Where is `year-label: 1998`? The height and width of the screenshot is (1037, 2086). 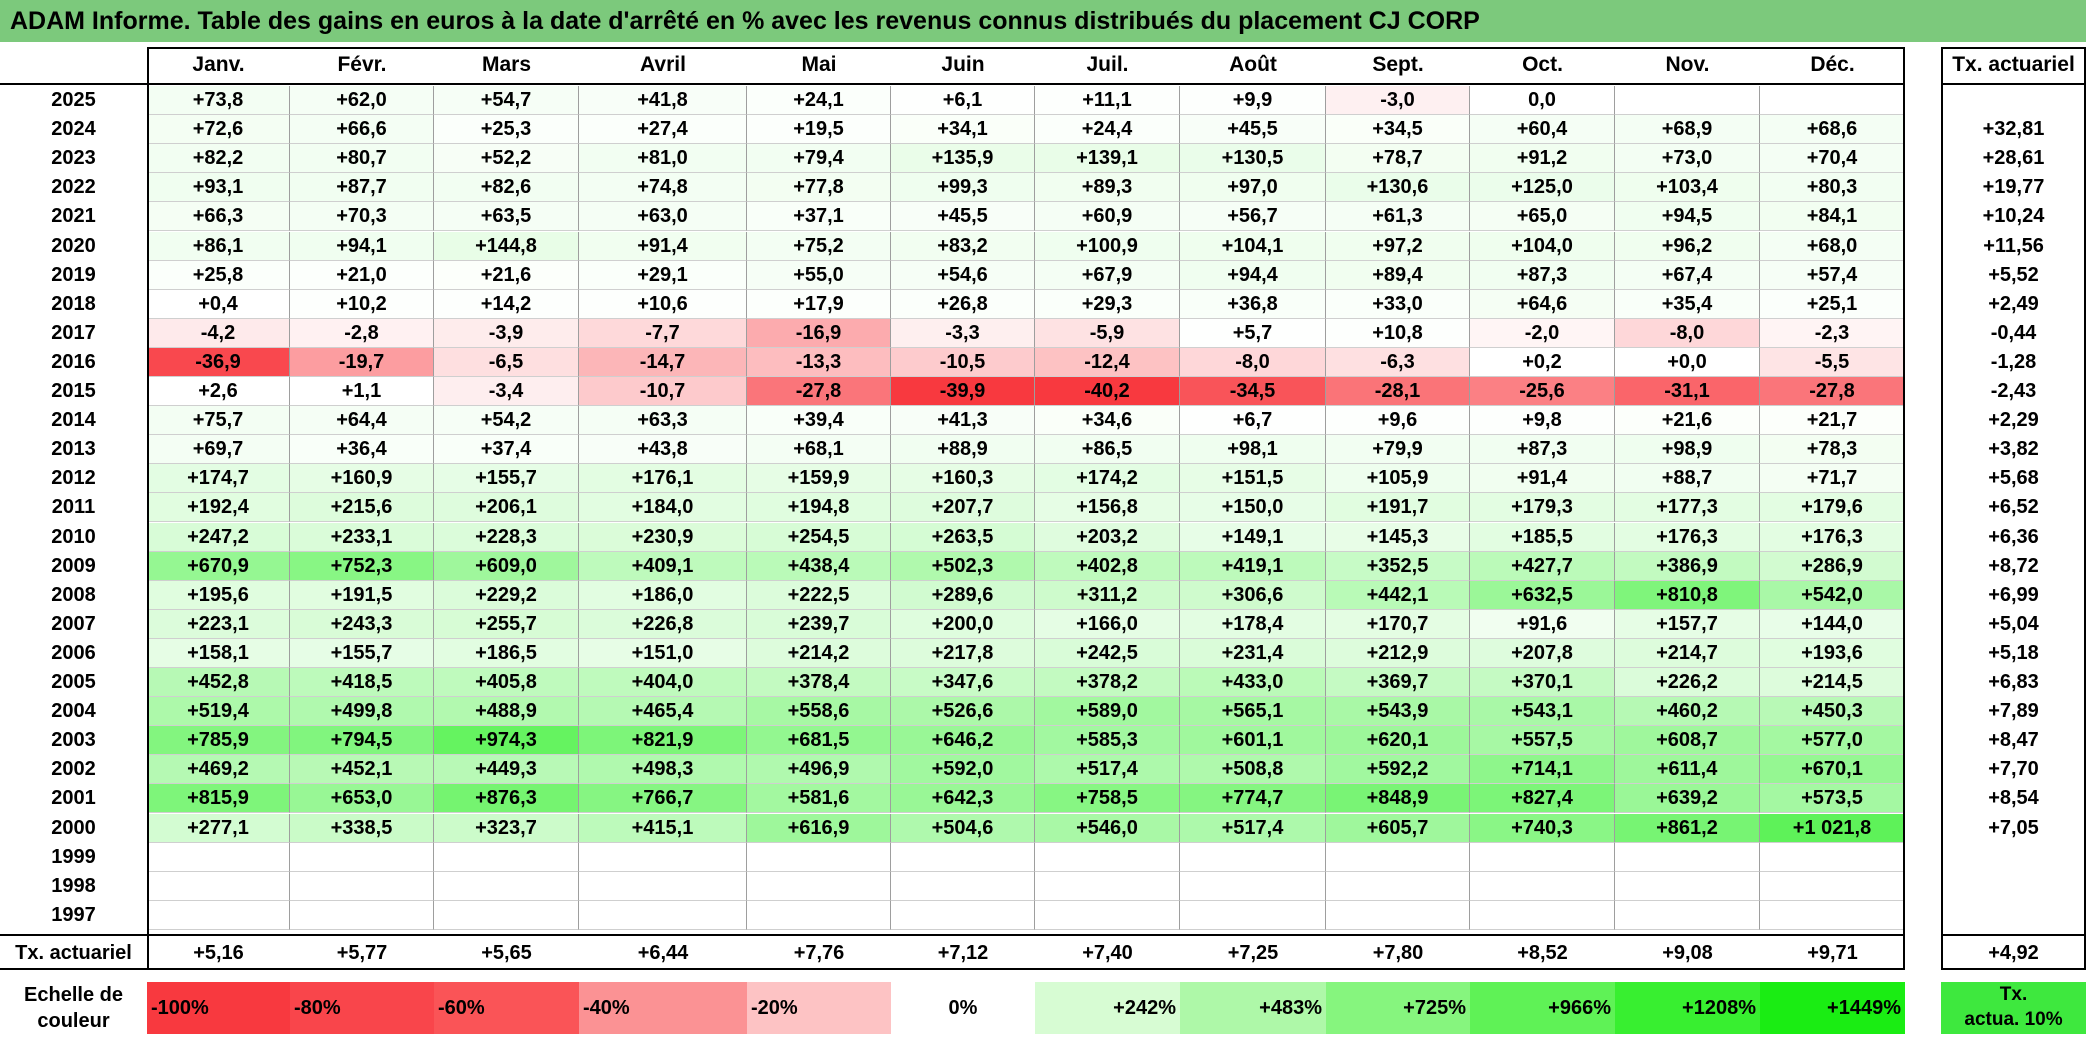
year-label: 1998 is located at coordinates (73, 885).